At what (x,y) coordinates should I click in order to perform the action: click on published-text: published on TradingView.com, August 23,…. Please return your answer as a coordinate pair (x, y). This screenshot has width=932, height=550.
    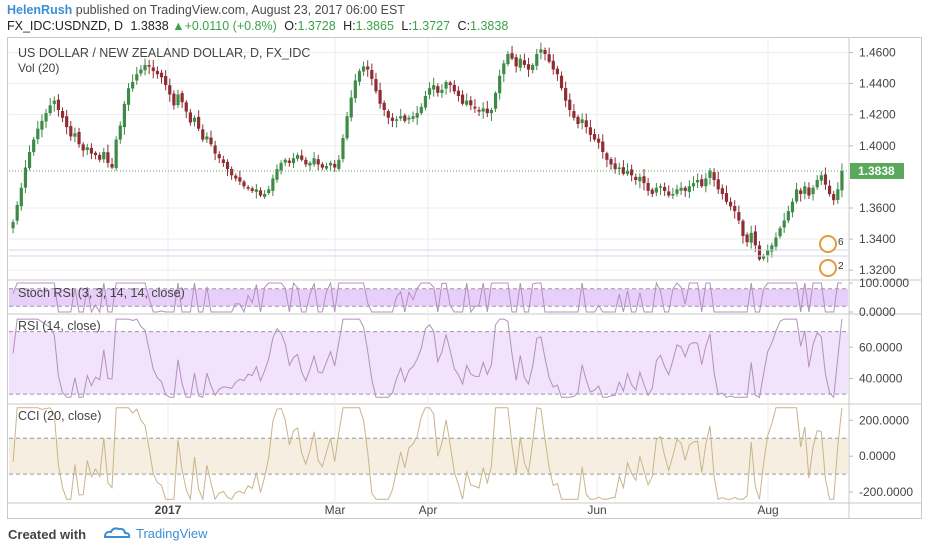
    Looking at the image, I should click on (240, 10).